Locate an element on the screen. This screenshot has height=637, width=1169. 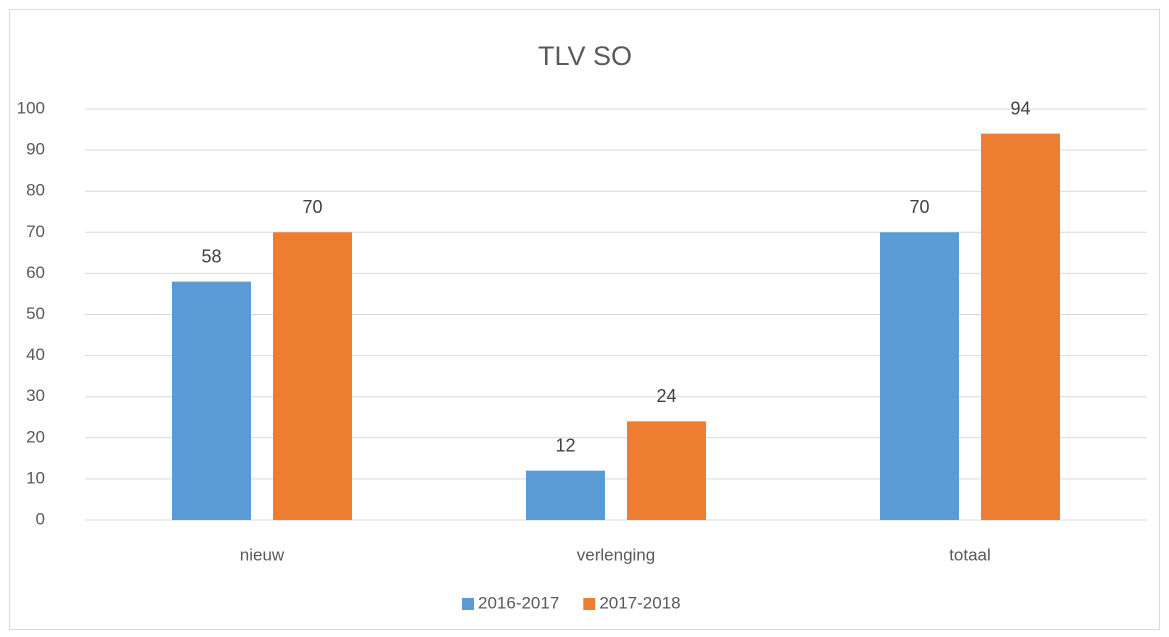
data-label: 24 is located at coordinates (666, 396).